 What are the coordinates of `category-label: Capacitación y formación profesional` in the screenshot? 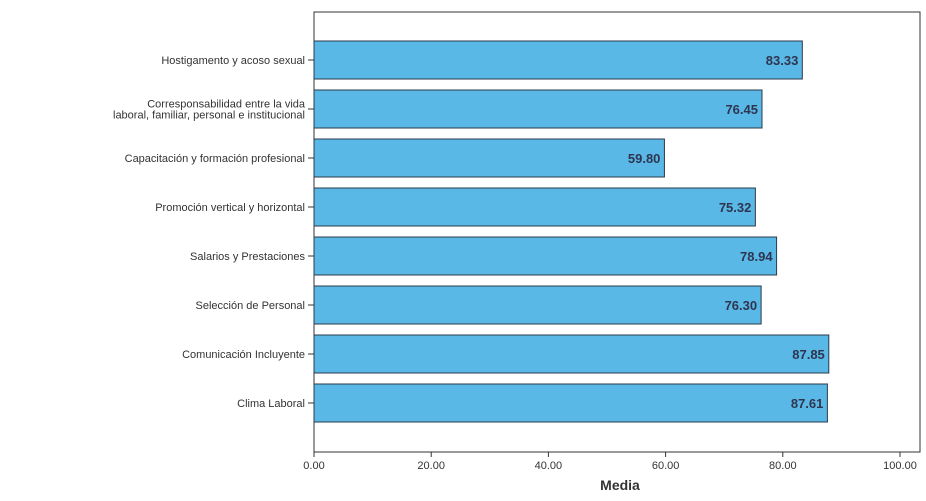 It's located at (215, 159).